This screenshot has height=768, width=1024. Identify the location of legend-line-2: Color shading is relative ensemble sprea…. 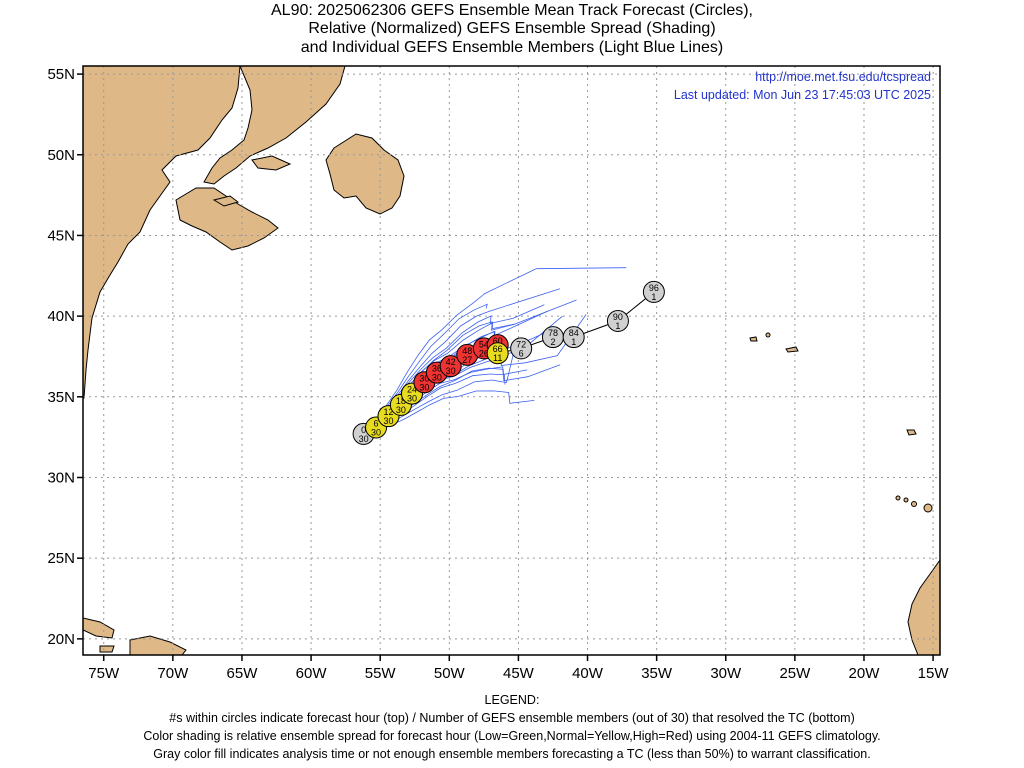
(512, 736).